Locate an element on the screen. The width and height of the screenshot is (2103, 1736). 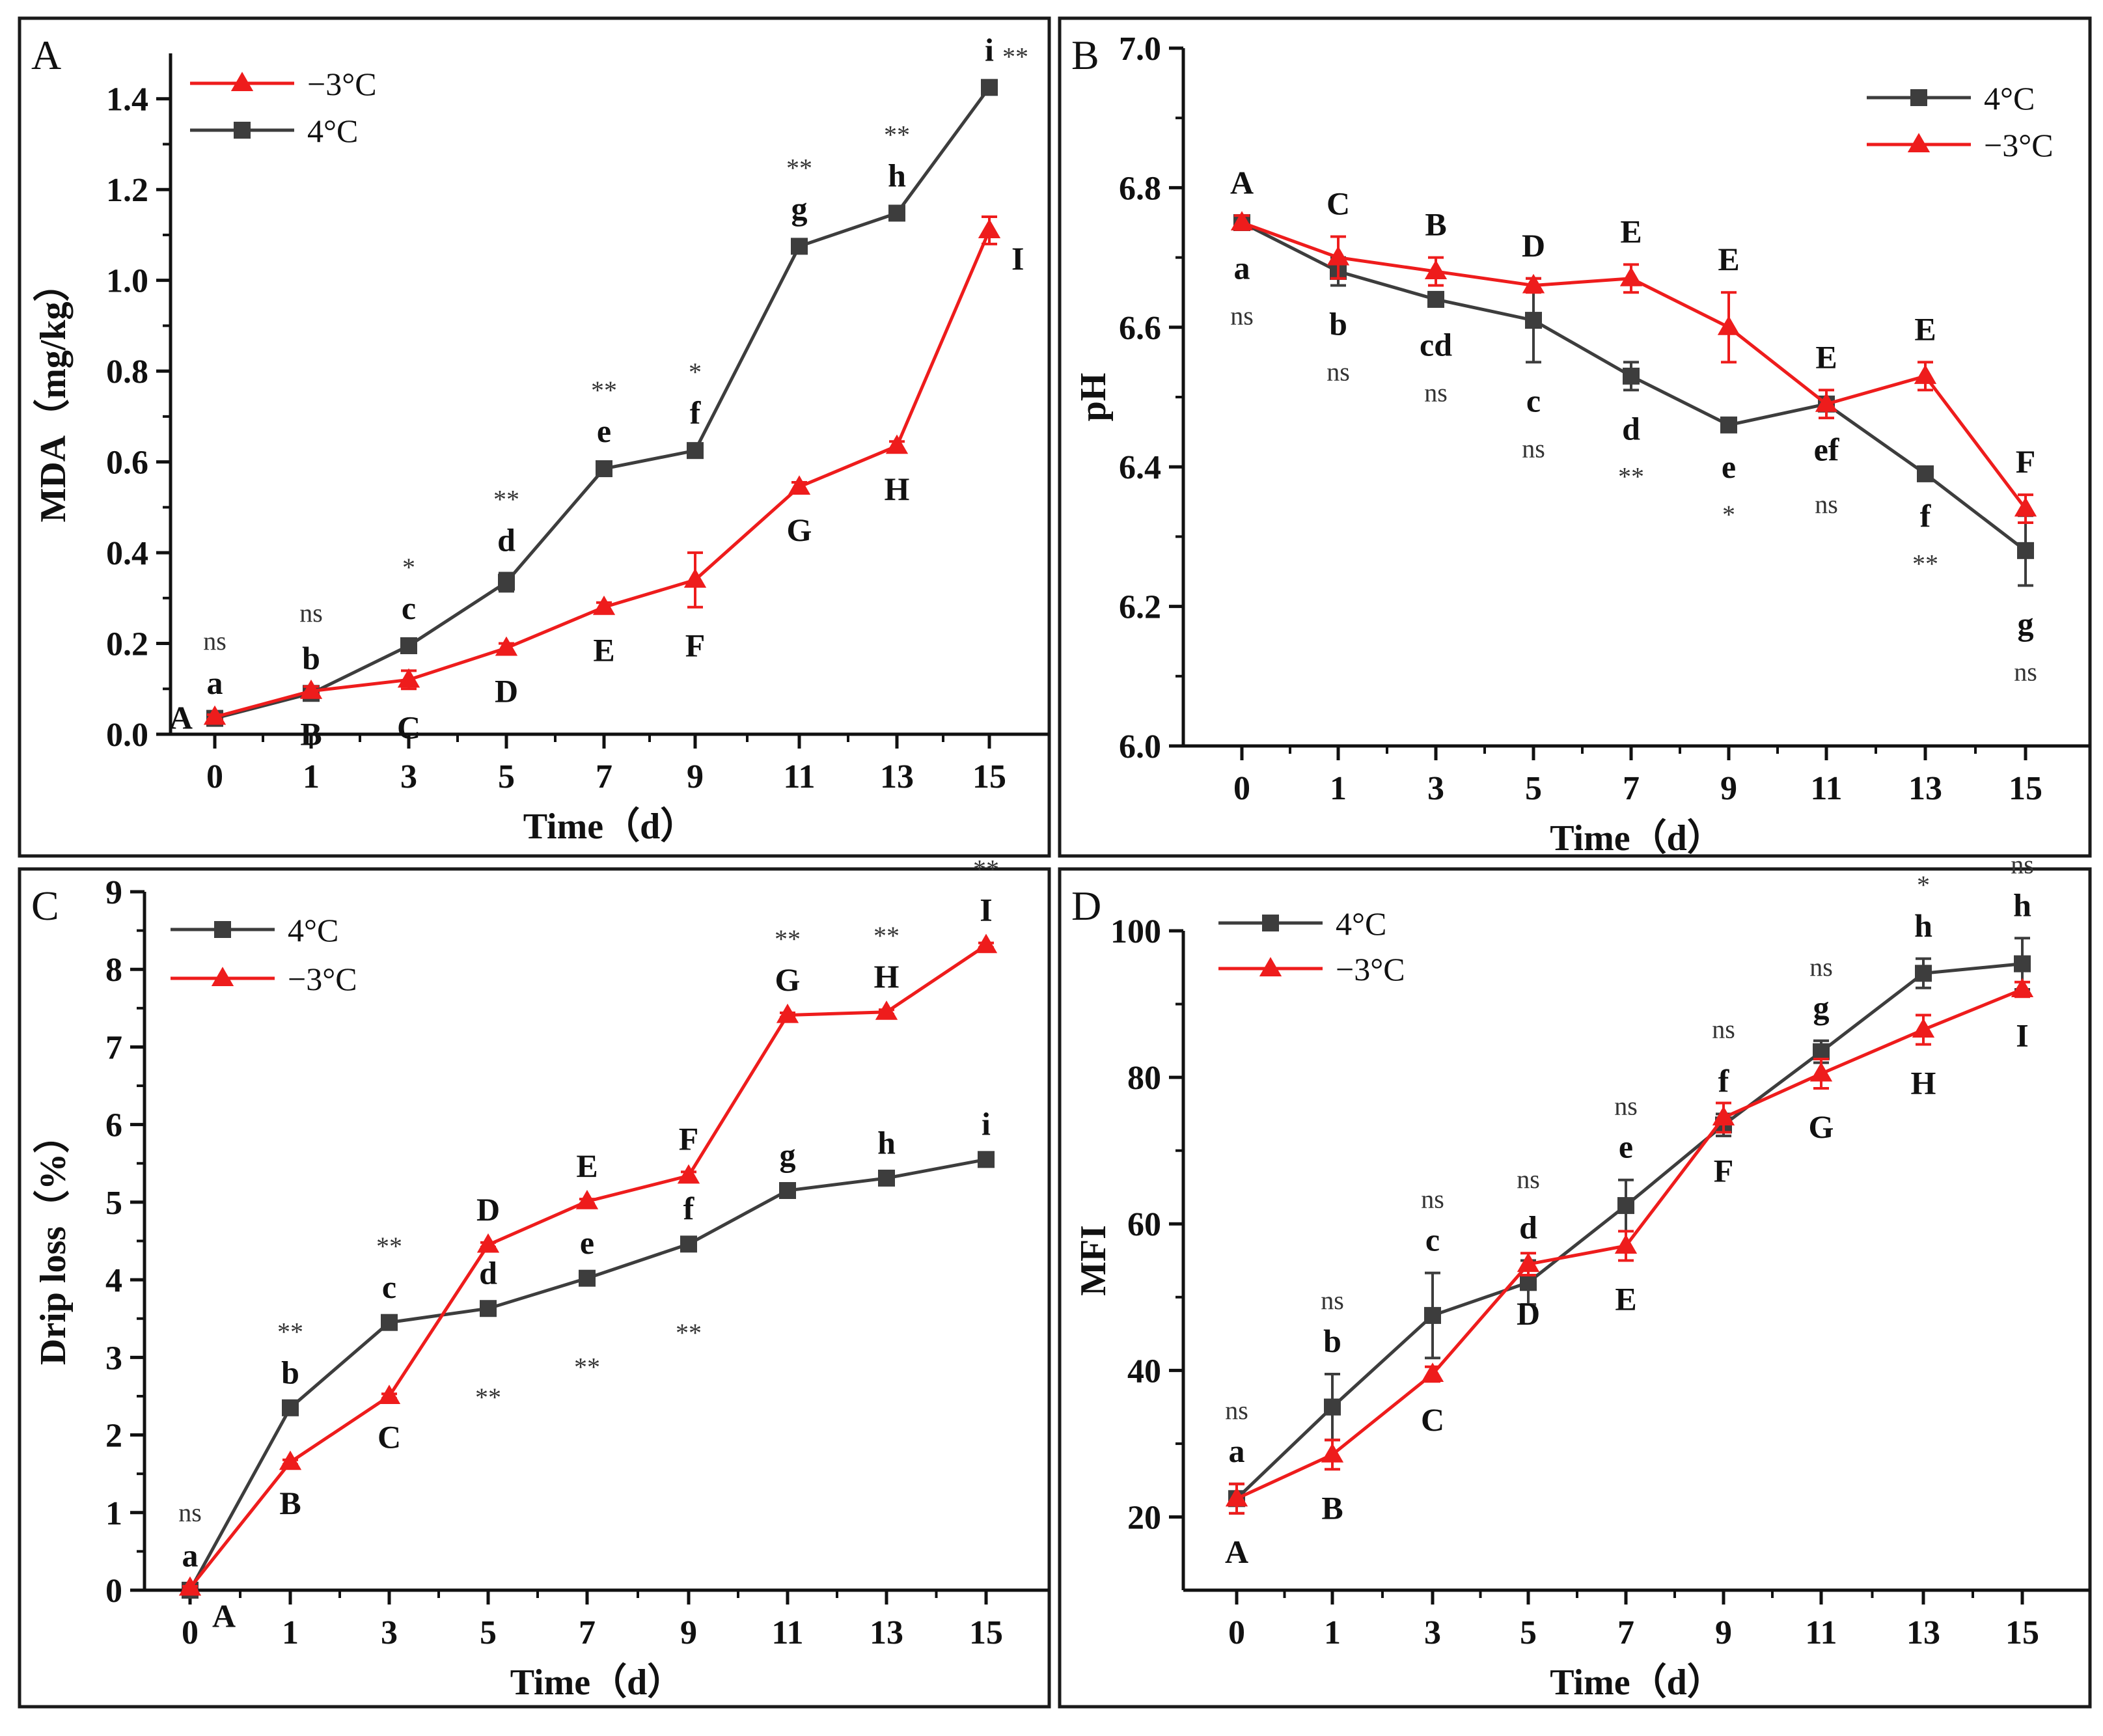
legend: −3°C 4°C is located at coordinates (283, 107).